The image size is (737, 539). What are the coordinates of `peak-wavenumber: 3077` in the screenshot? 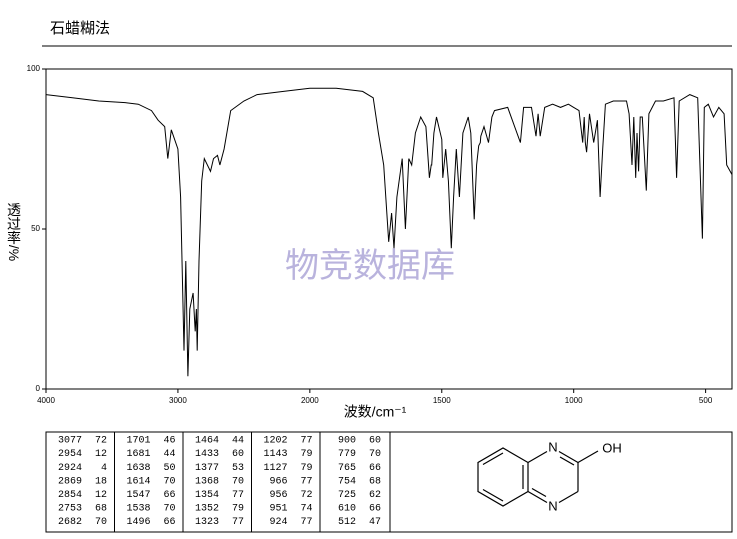 It's located at (70, 441).